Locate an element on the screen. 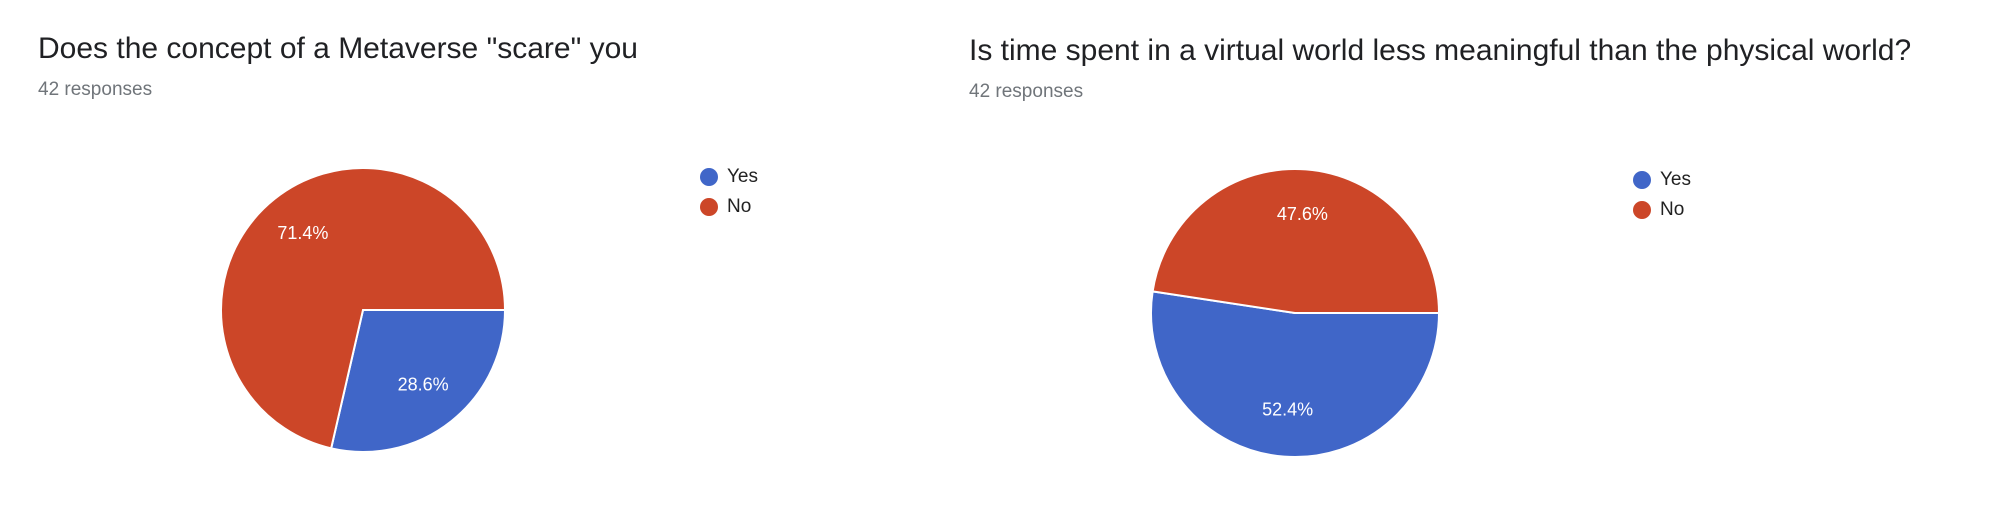 The width and height of the screenshot is (2012, 532). slice-label: 28.6% is located at coordinates (423, 384).